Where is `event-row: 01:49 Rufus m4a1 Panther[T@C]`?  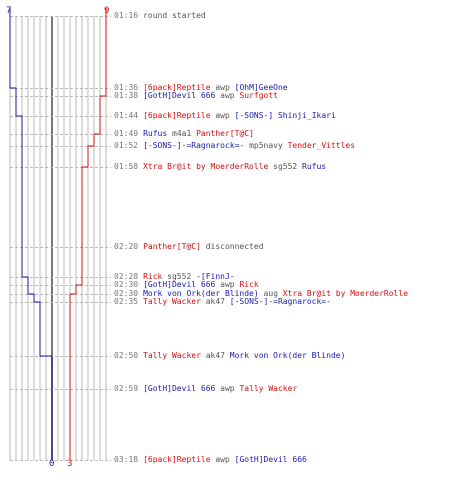
event-row: 01:49 Rufus m4a1 Panther[T@C] is located at coordinates (184, 133).